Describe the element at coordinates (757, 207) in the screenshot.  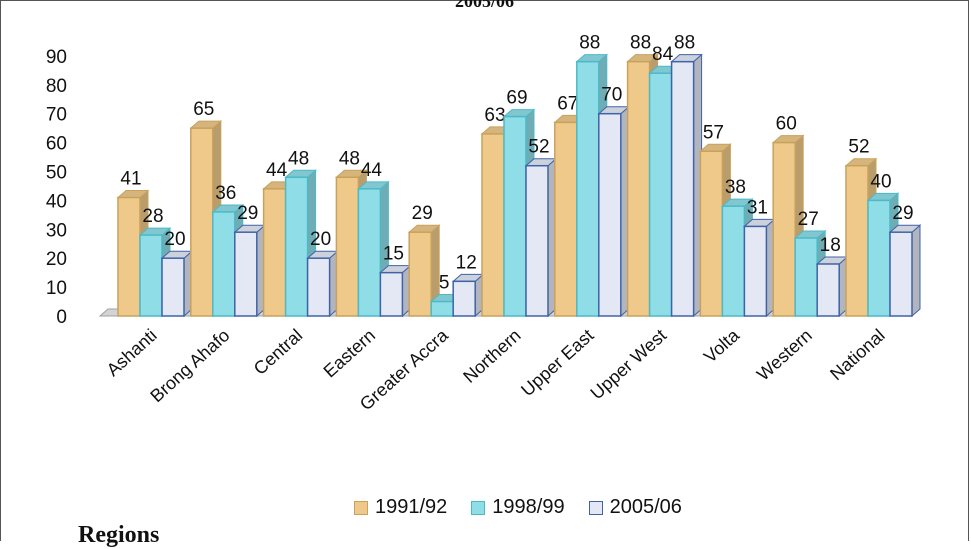
I see `data-label: 31` at that location.